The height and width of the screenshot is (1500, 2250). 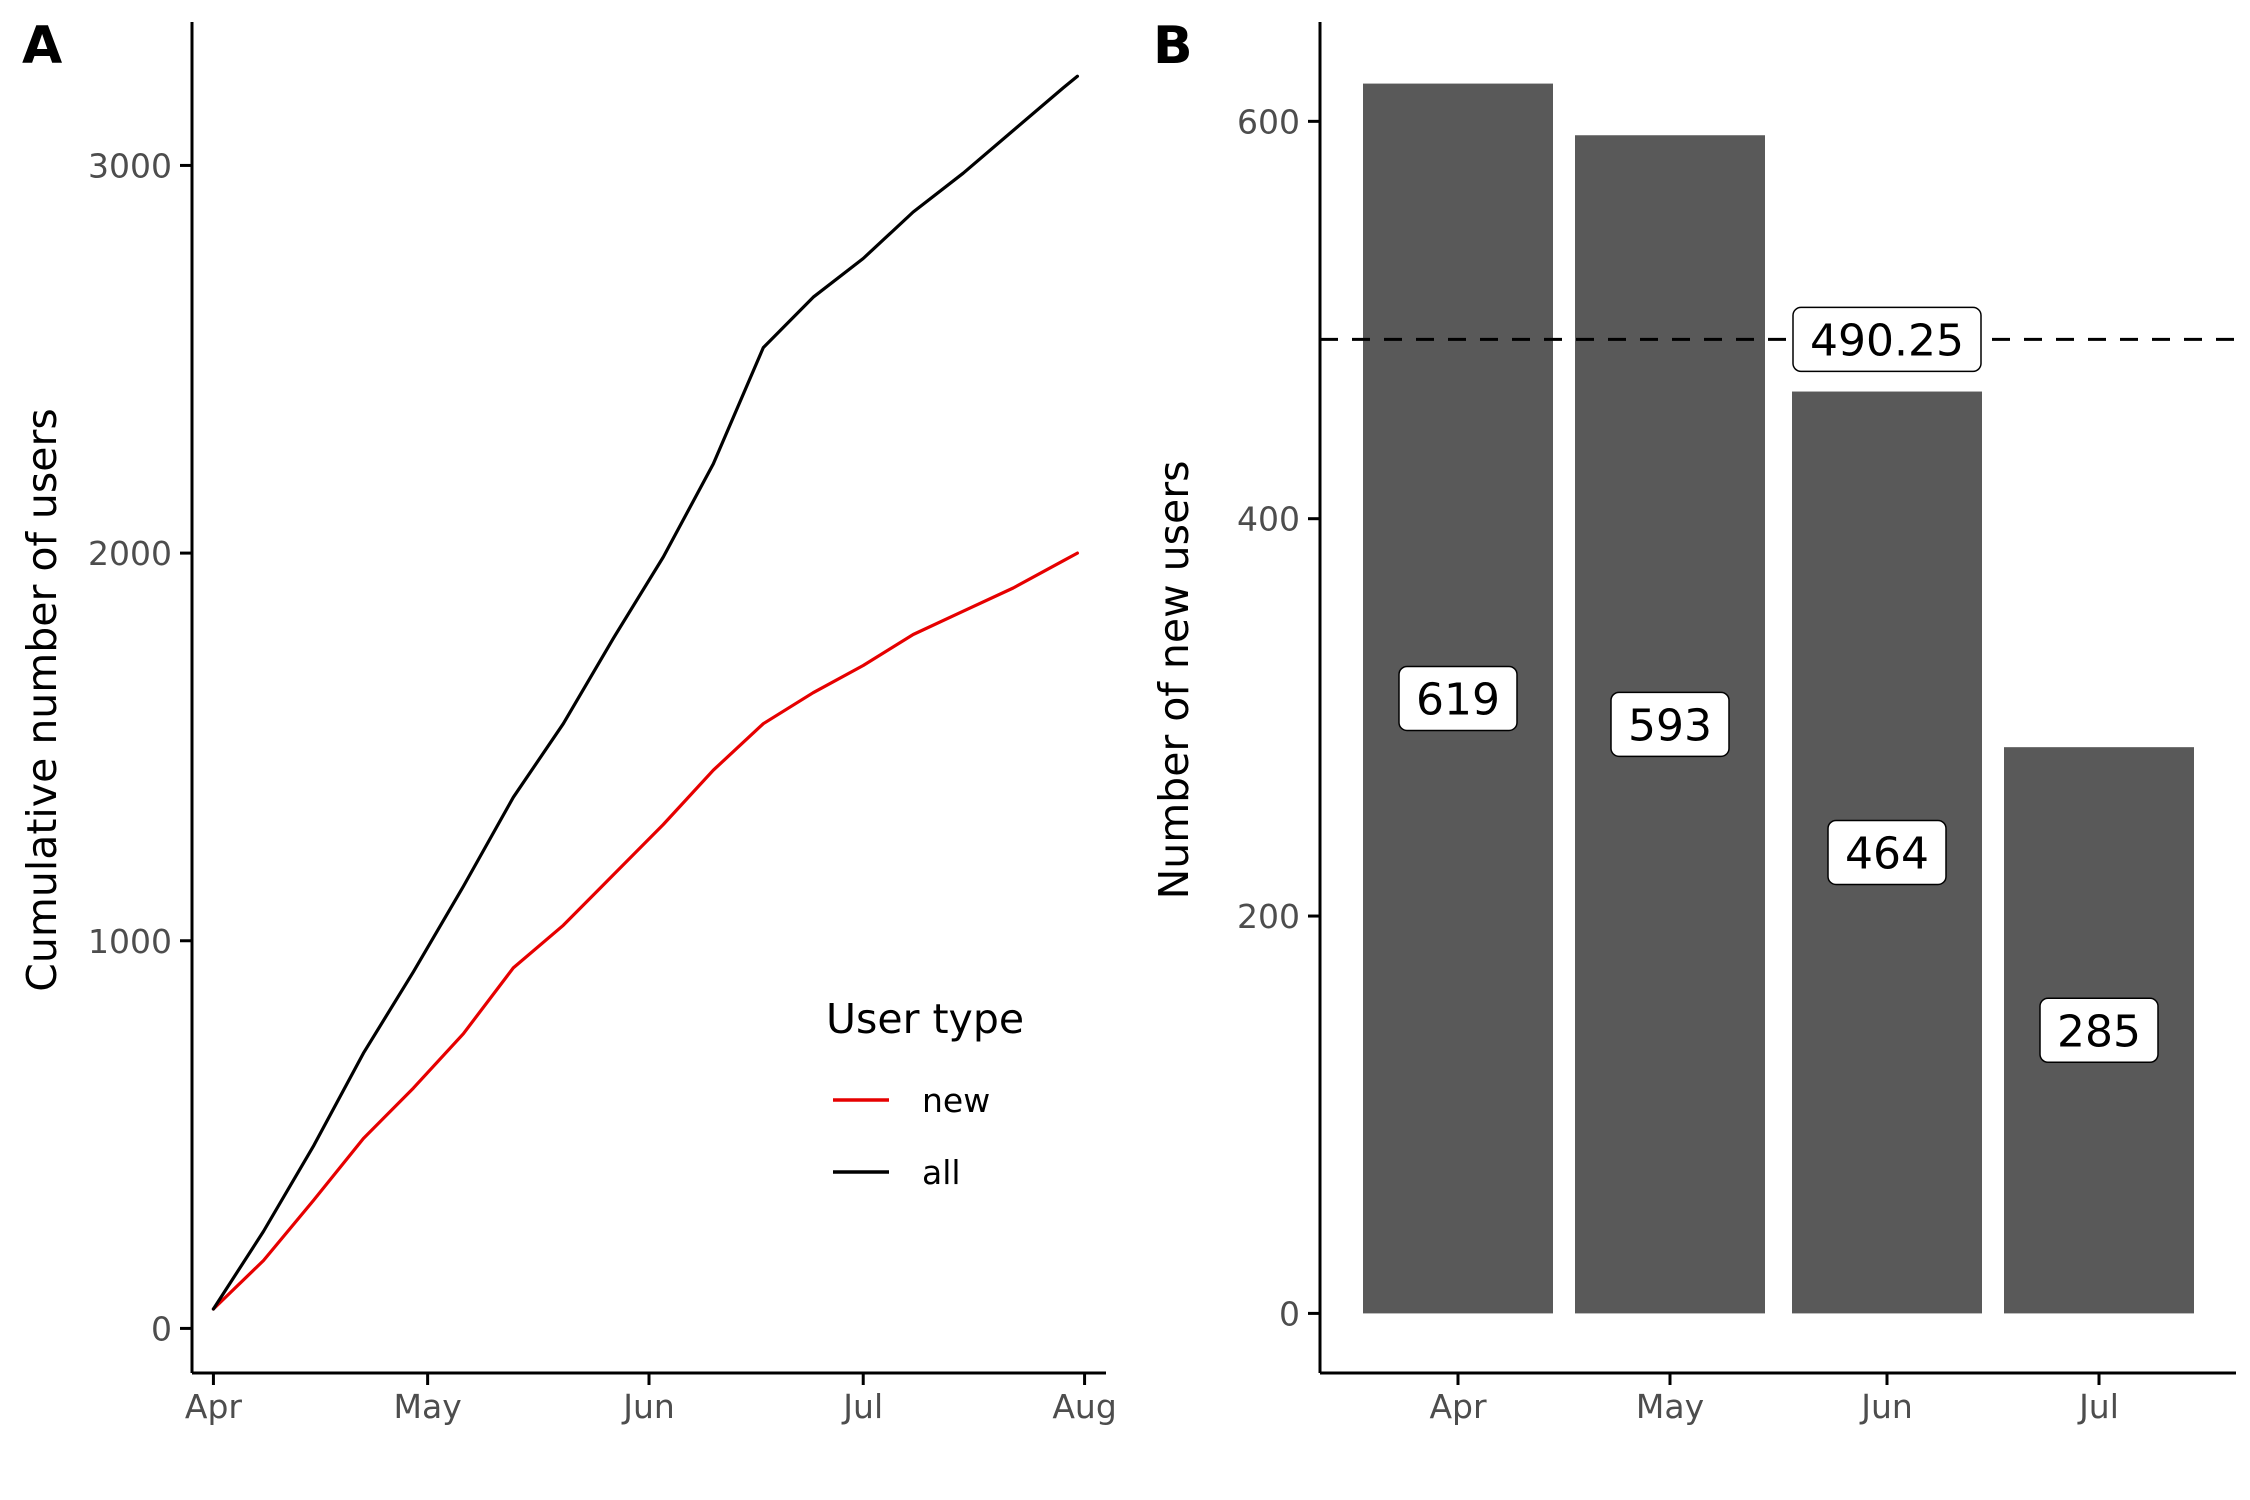 What do you see at coordinates (941, 1172) in the screenshot?
I see `legend-label-all: all` at bounding box center [941, 1172].